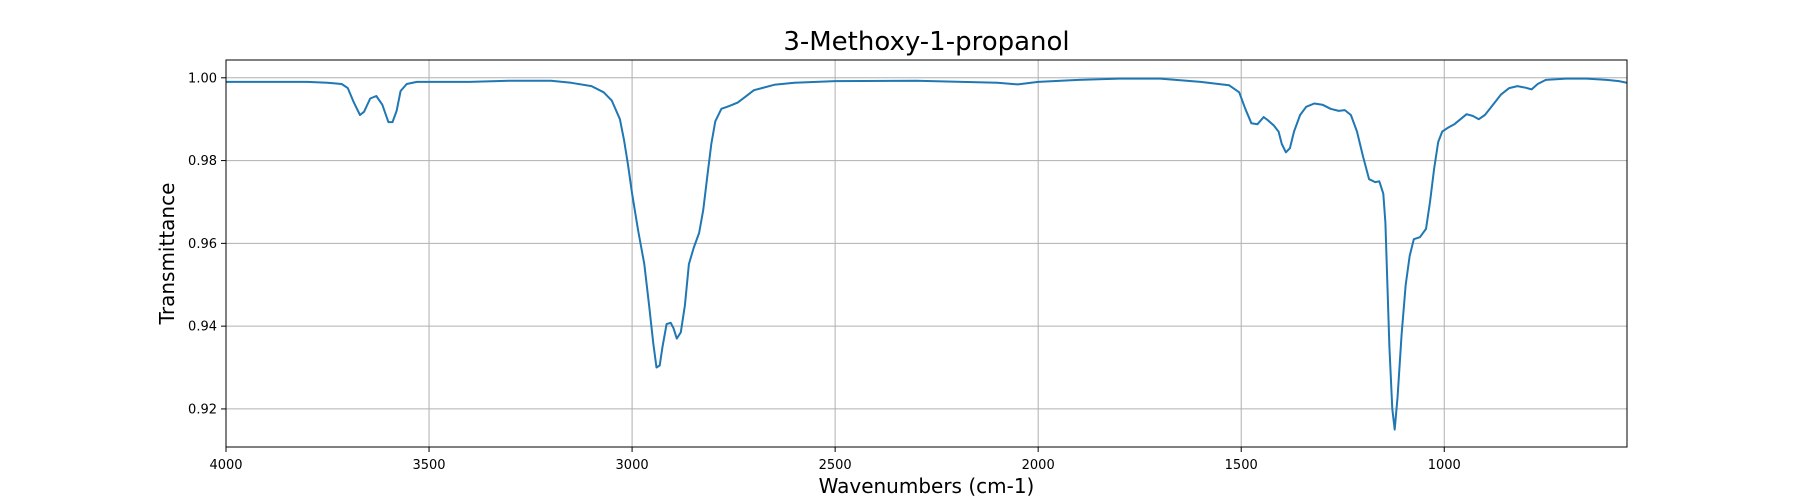  What do you see at coordinates (428, 465) in the screenshot?
I see `x-tick-label: 3500` at bounding box center [428, 465].